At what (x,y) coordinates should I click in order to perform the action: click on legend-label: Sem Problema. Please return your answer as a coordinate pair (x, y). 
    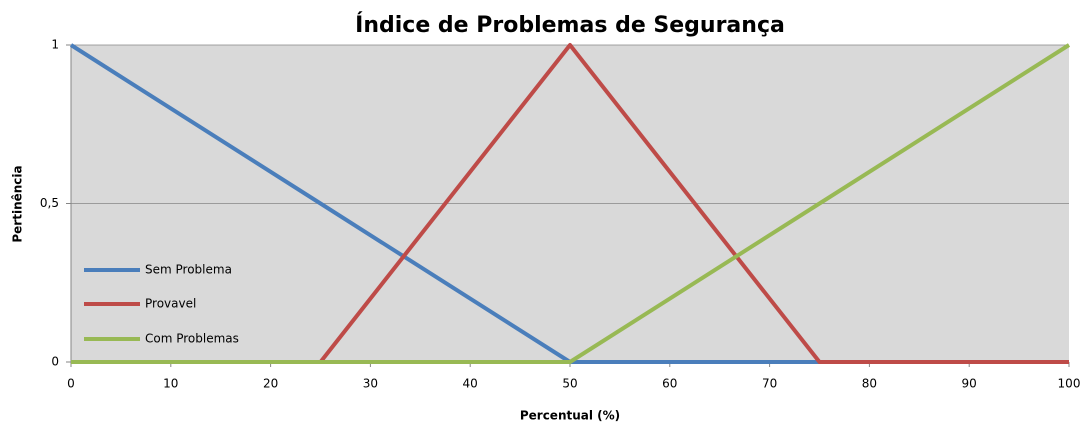
    Looking at the image, I should click on (188, 270).